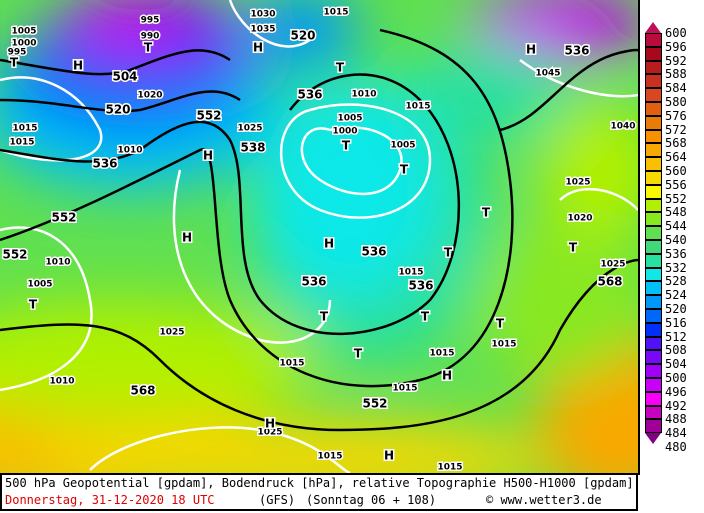 The image size is (704, 513). Describe the element at coordinates (150, 21) in the screenshot. I see `isobar-label: 995` at that location.